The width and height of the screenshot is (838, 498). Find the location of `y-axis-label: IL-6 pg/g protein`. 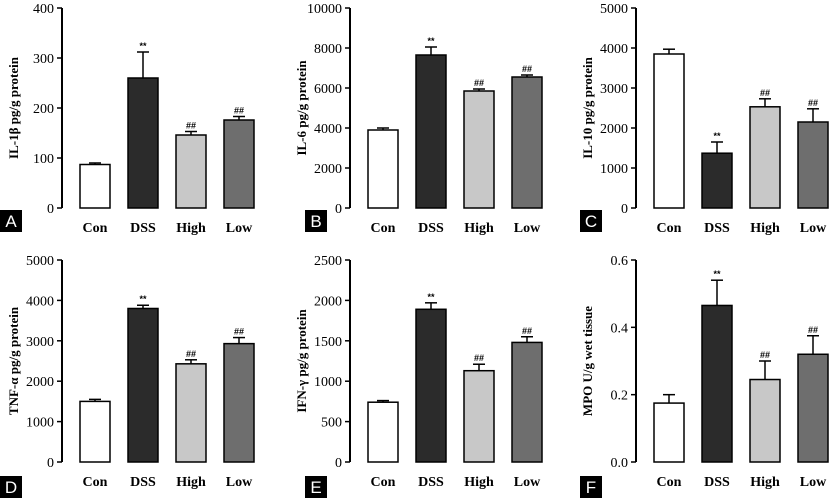

y-axis-label: IL-6 pg/g protein is located at coordinates (301, 108).